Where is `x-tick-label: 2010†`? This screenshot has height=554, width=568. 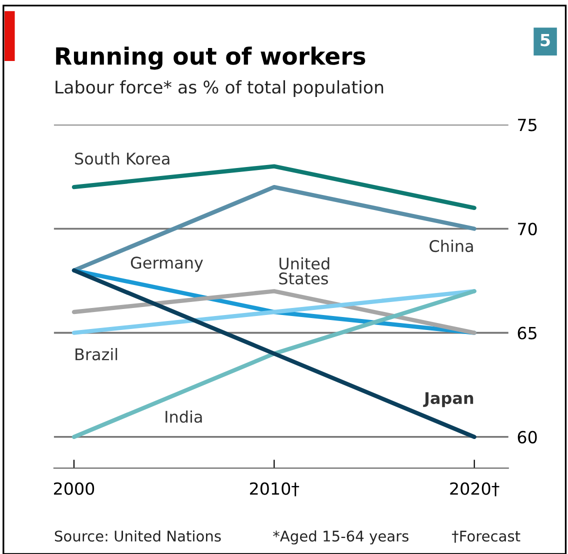 x-tick-label: 2010† is located at coordinates (275, 489).